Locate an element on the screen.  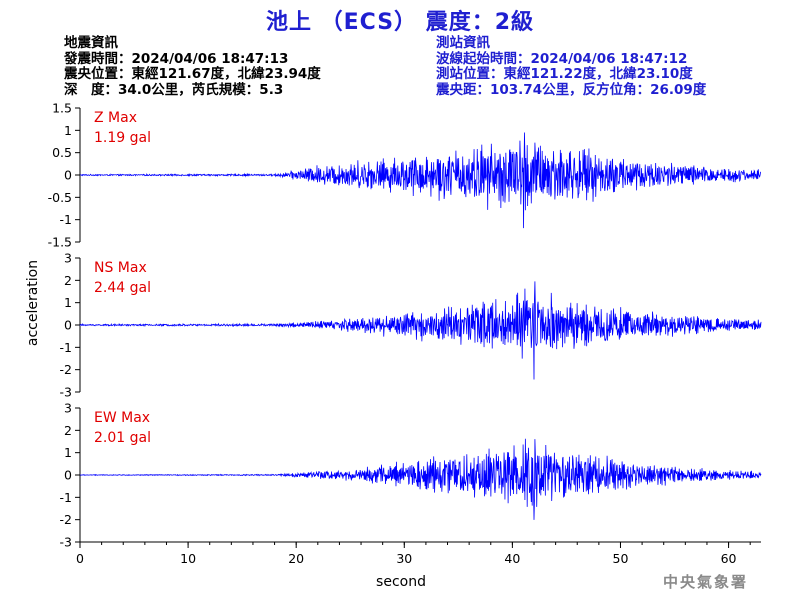
epicenter-location: 震央位置：東經121.67度，北緯23.94度 is located at coordinates (192, 74).